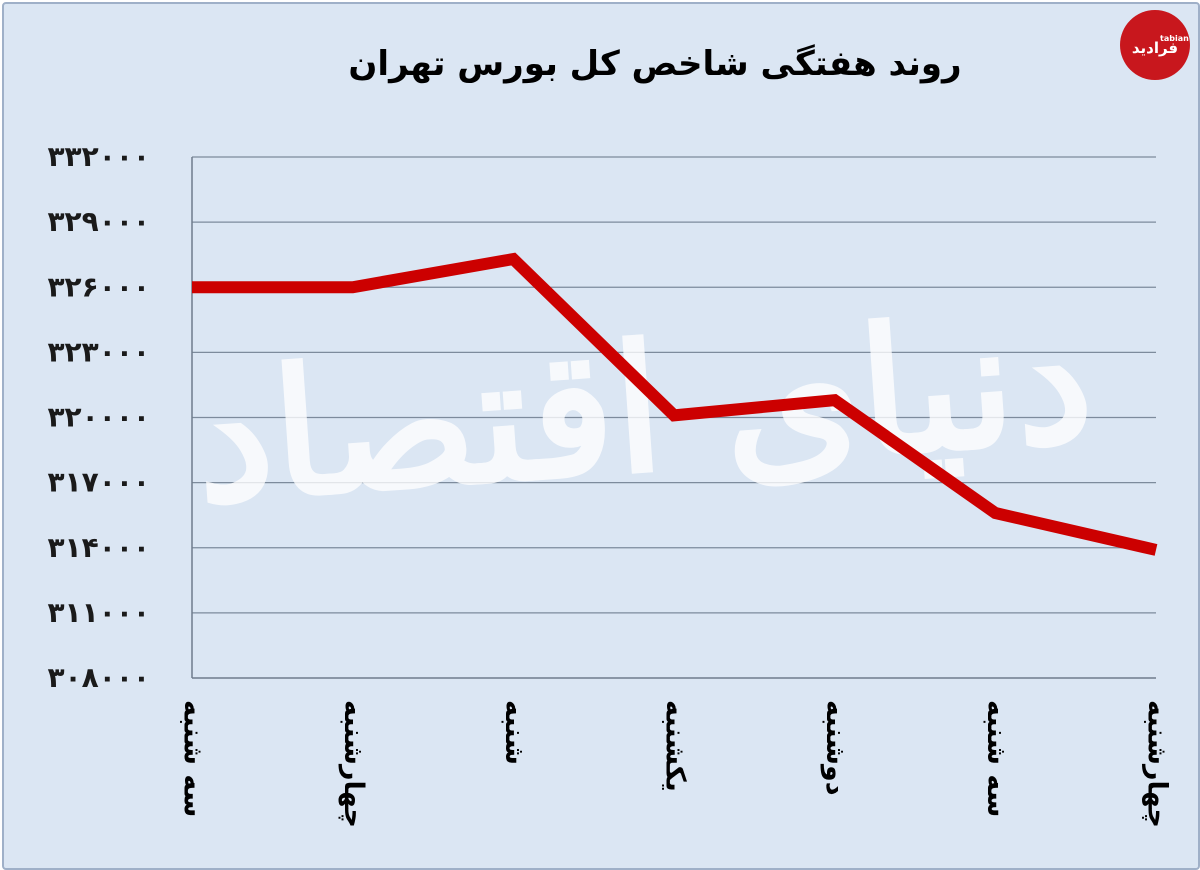 The width and height of the screenshot is (1200, 870). Describe the element at coordinates (98, 156) in the screenshot. I see `y-tick-label: ۳۳۲۰۰۰` at that location.